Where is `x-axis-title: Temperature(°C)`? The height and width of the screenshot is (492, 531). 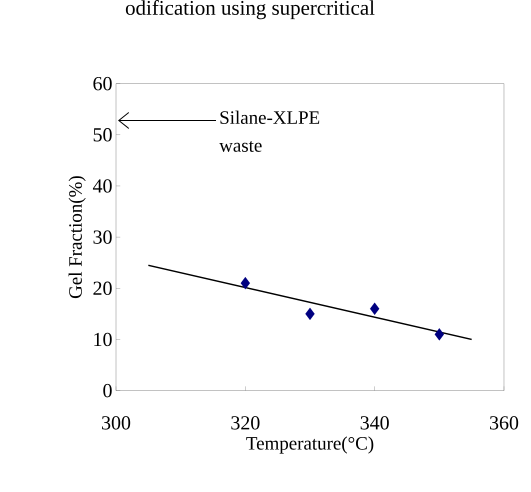 x-axis-title: Temperature(°C) is located at coordinates (310, 445).